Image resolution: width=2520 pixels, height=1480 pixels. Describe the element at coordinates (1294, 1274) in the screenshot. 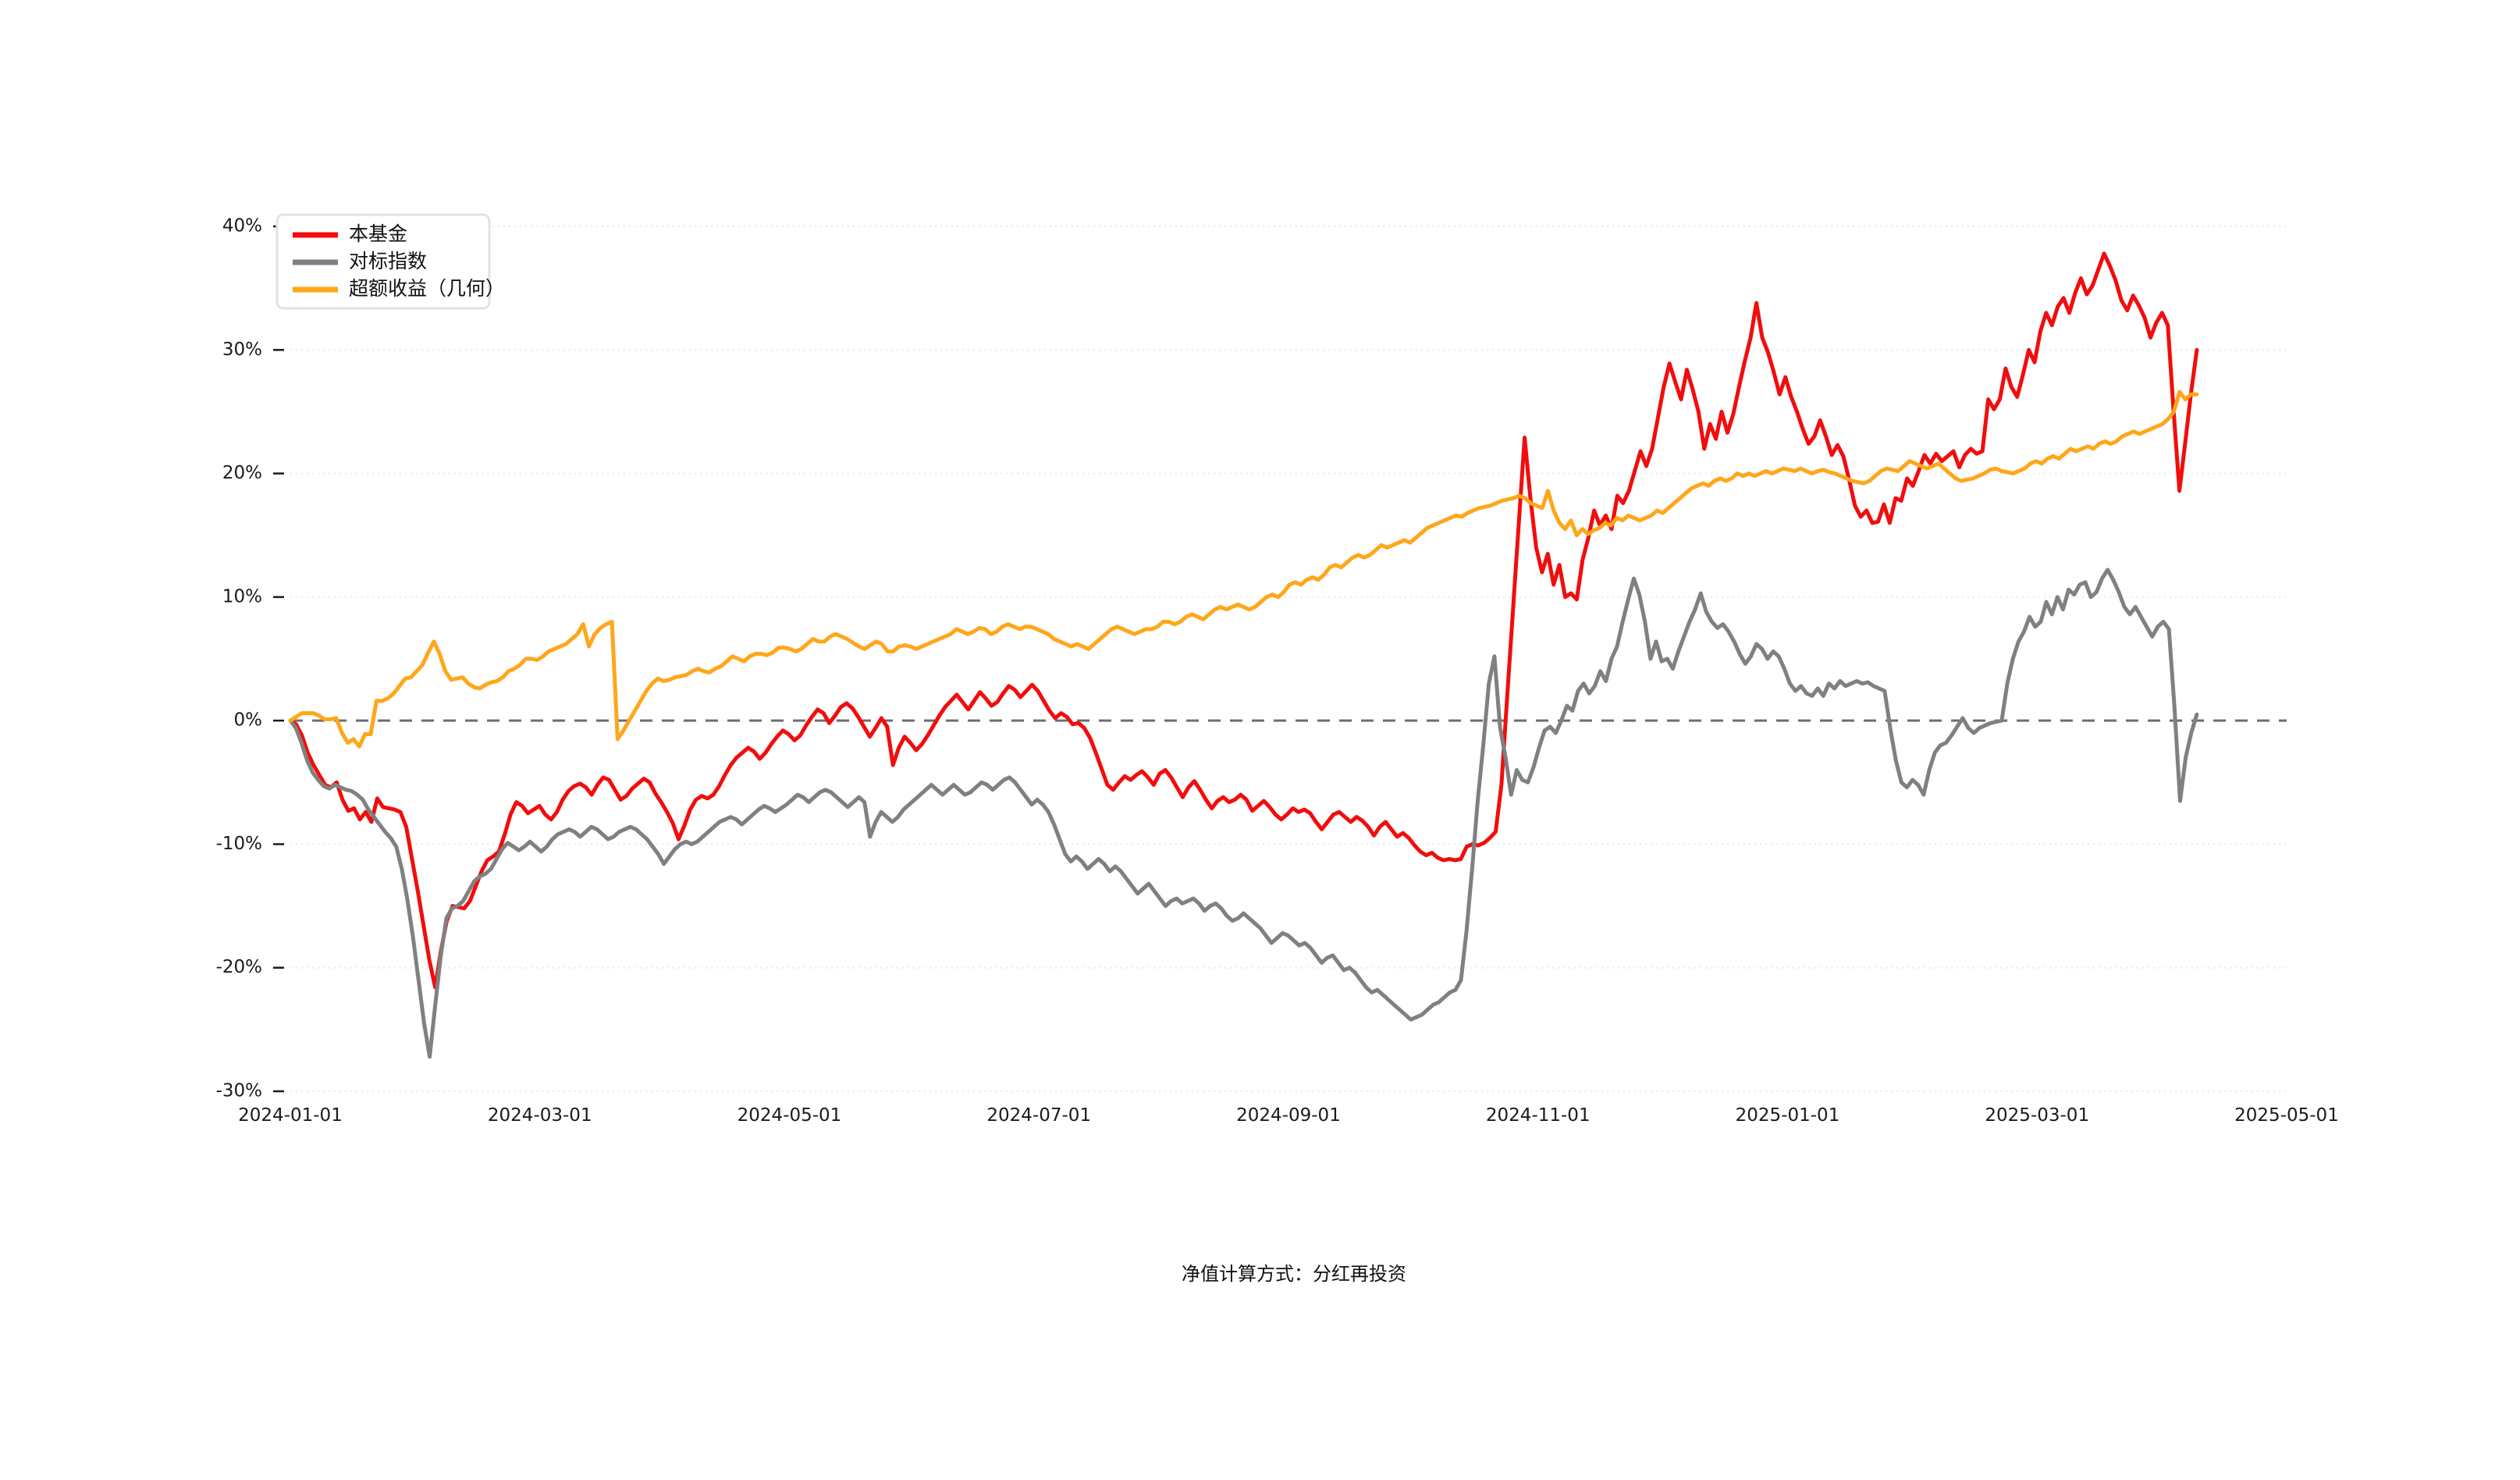

I see `footnote-text: 净值计算方式：分红再投资` at that location.